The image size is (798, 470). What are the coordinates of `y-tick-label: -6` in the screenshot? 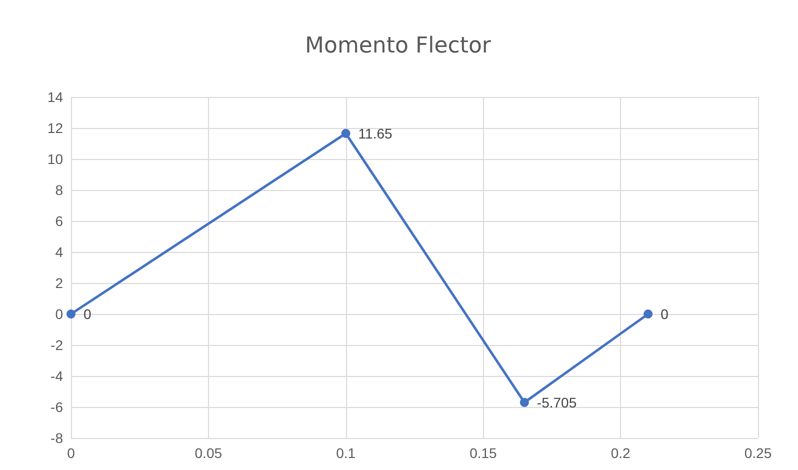 It's located at (57, 407).